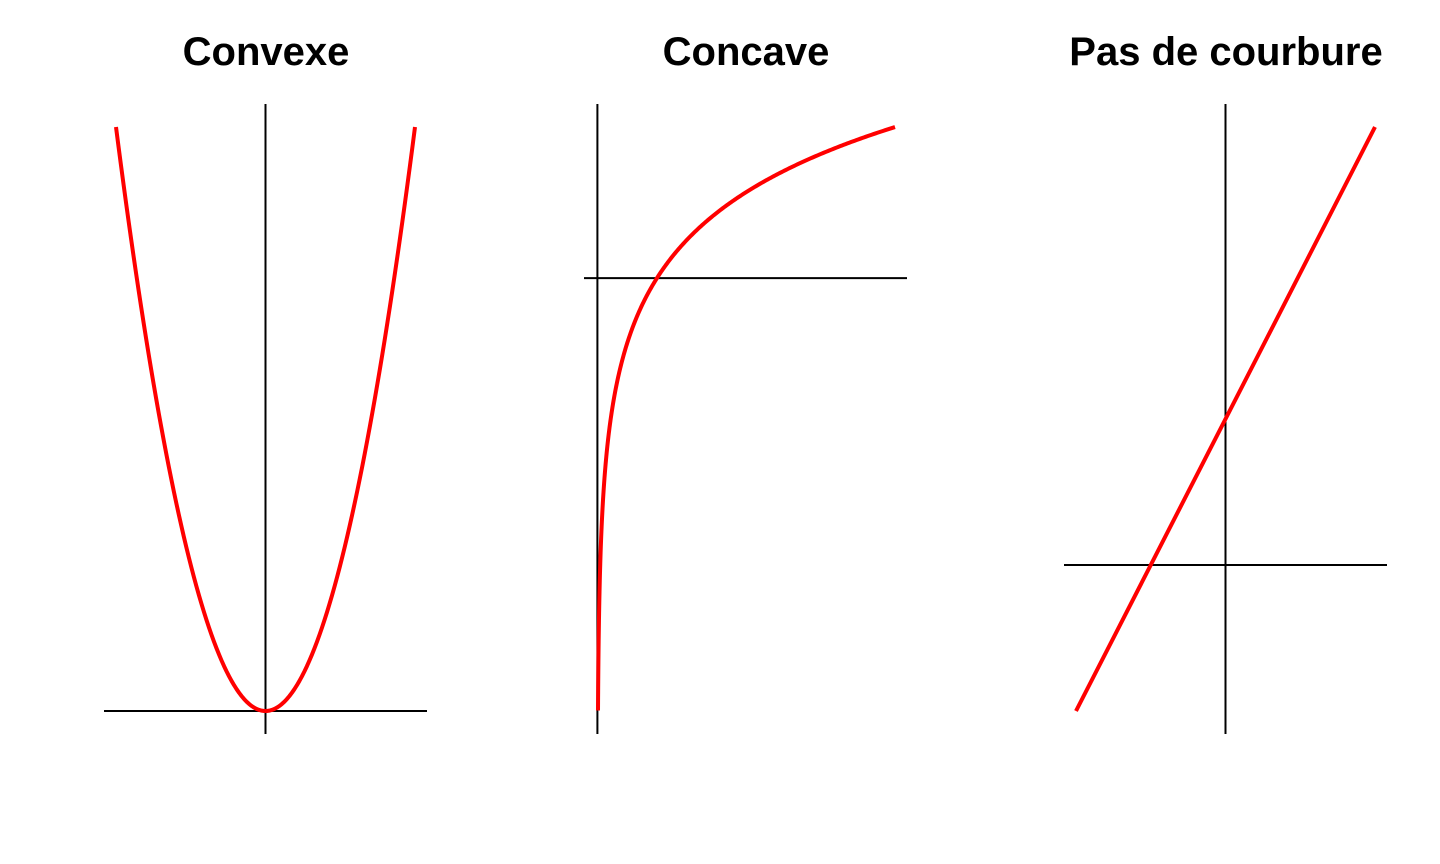 The width and height of the screenshot is (1440, 864). Describe the element at coordinates (1226, 52) in the screenshot. I see `panel-title-linear: Pas de courbure` at that location.